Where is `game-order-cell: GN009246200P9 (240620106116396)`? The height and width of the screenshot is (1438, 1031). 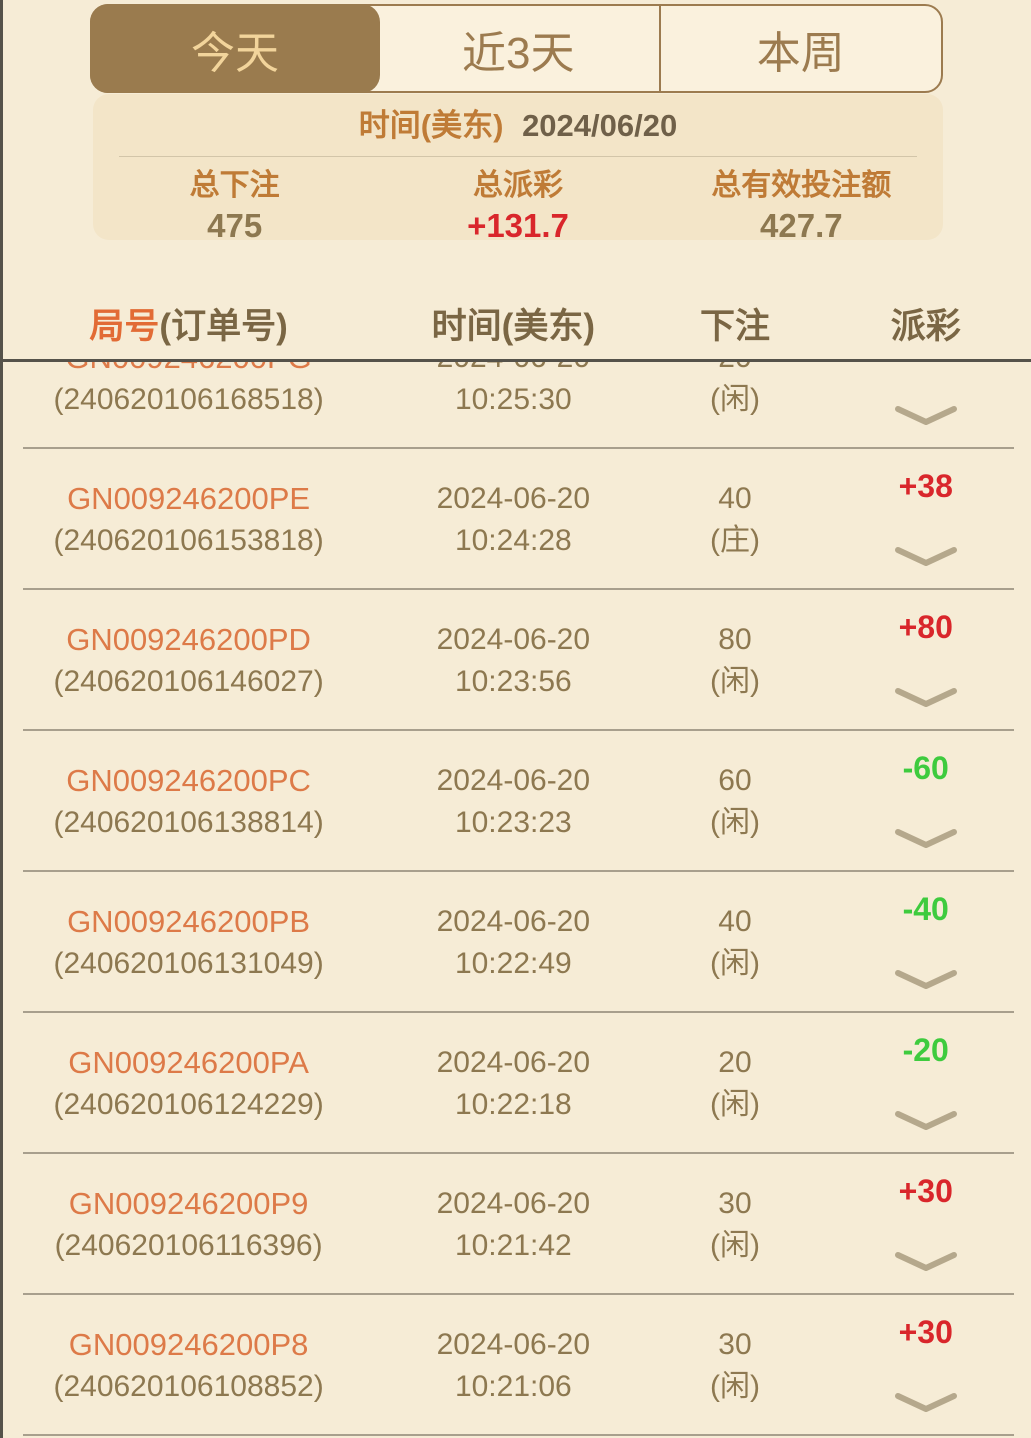 game-order-cell: GN009246200P9 (240620106116396) is located at coordinates (188, 1224).